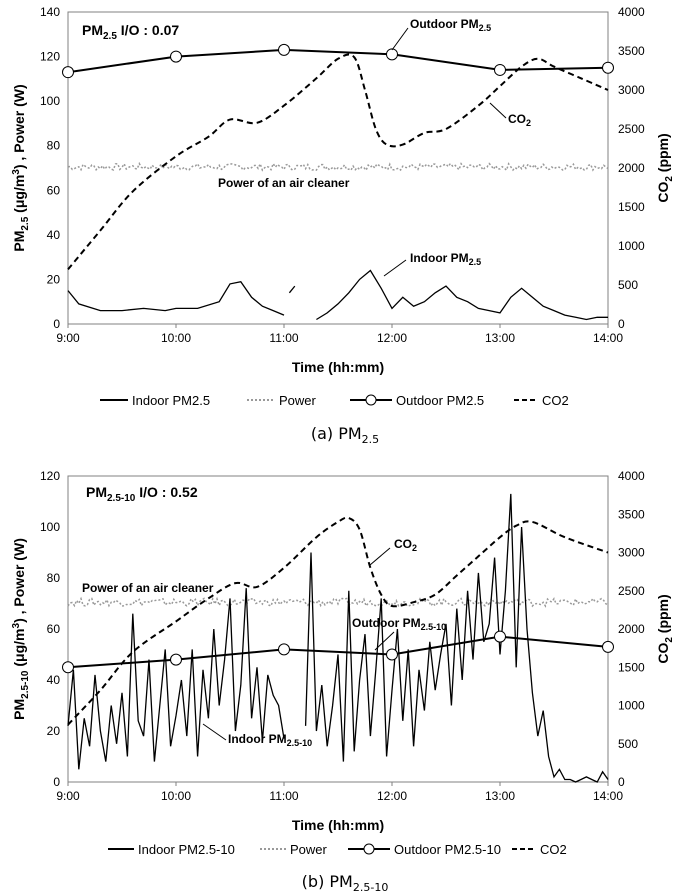 This screenshot has height=896, width=690. Describe the element at coordinates (50, 12) in the screenshot. I see `y-left-tick-label: 140` at that location.